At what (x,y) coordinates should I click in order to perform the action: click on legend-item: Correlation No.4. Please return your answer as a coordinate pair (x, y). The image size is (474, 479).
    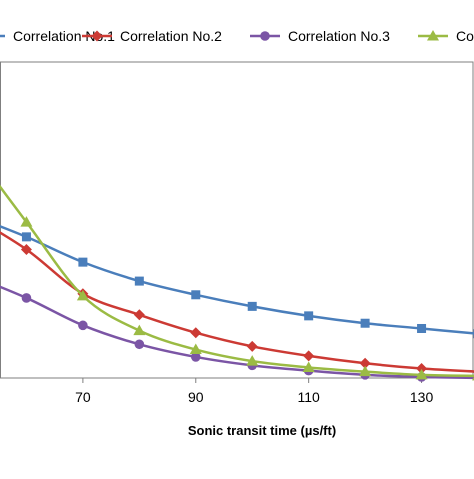
    Looking at the image, I should click on (446, 36).